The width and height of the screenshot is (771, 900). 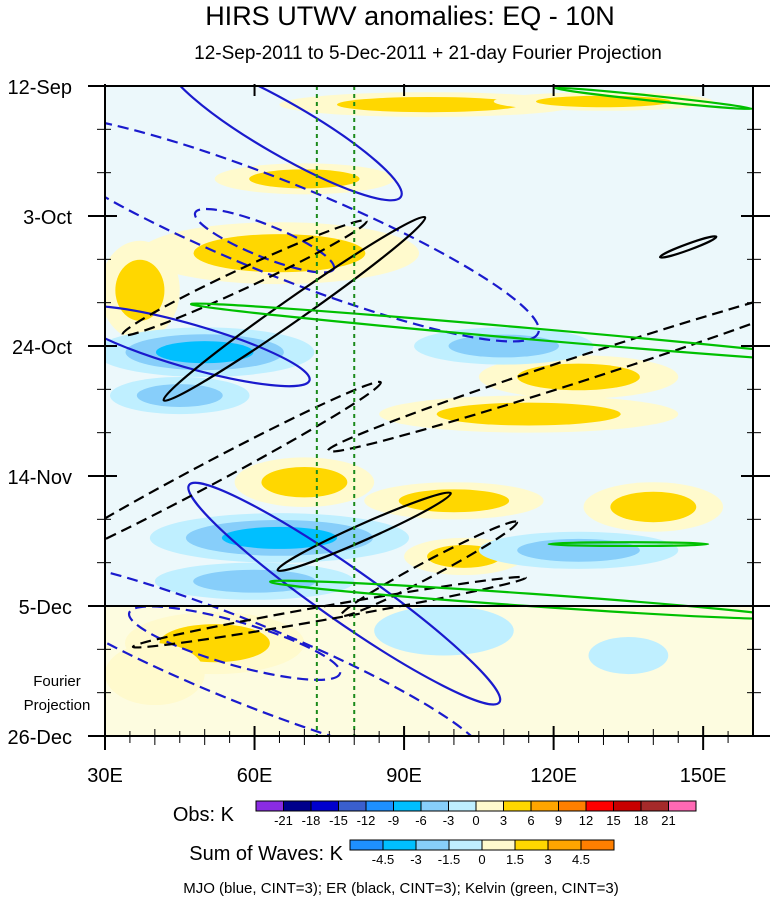 I want to click on colorbar-level-label: 6, so click(x=530, y=820).